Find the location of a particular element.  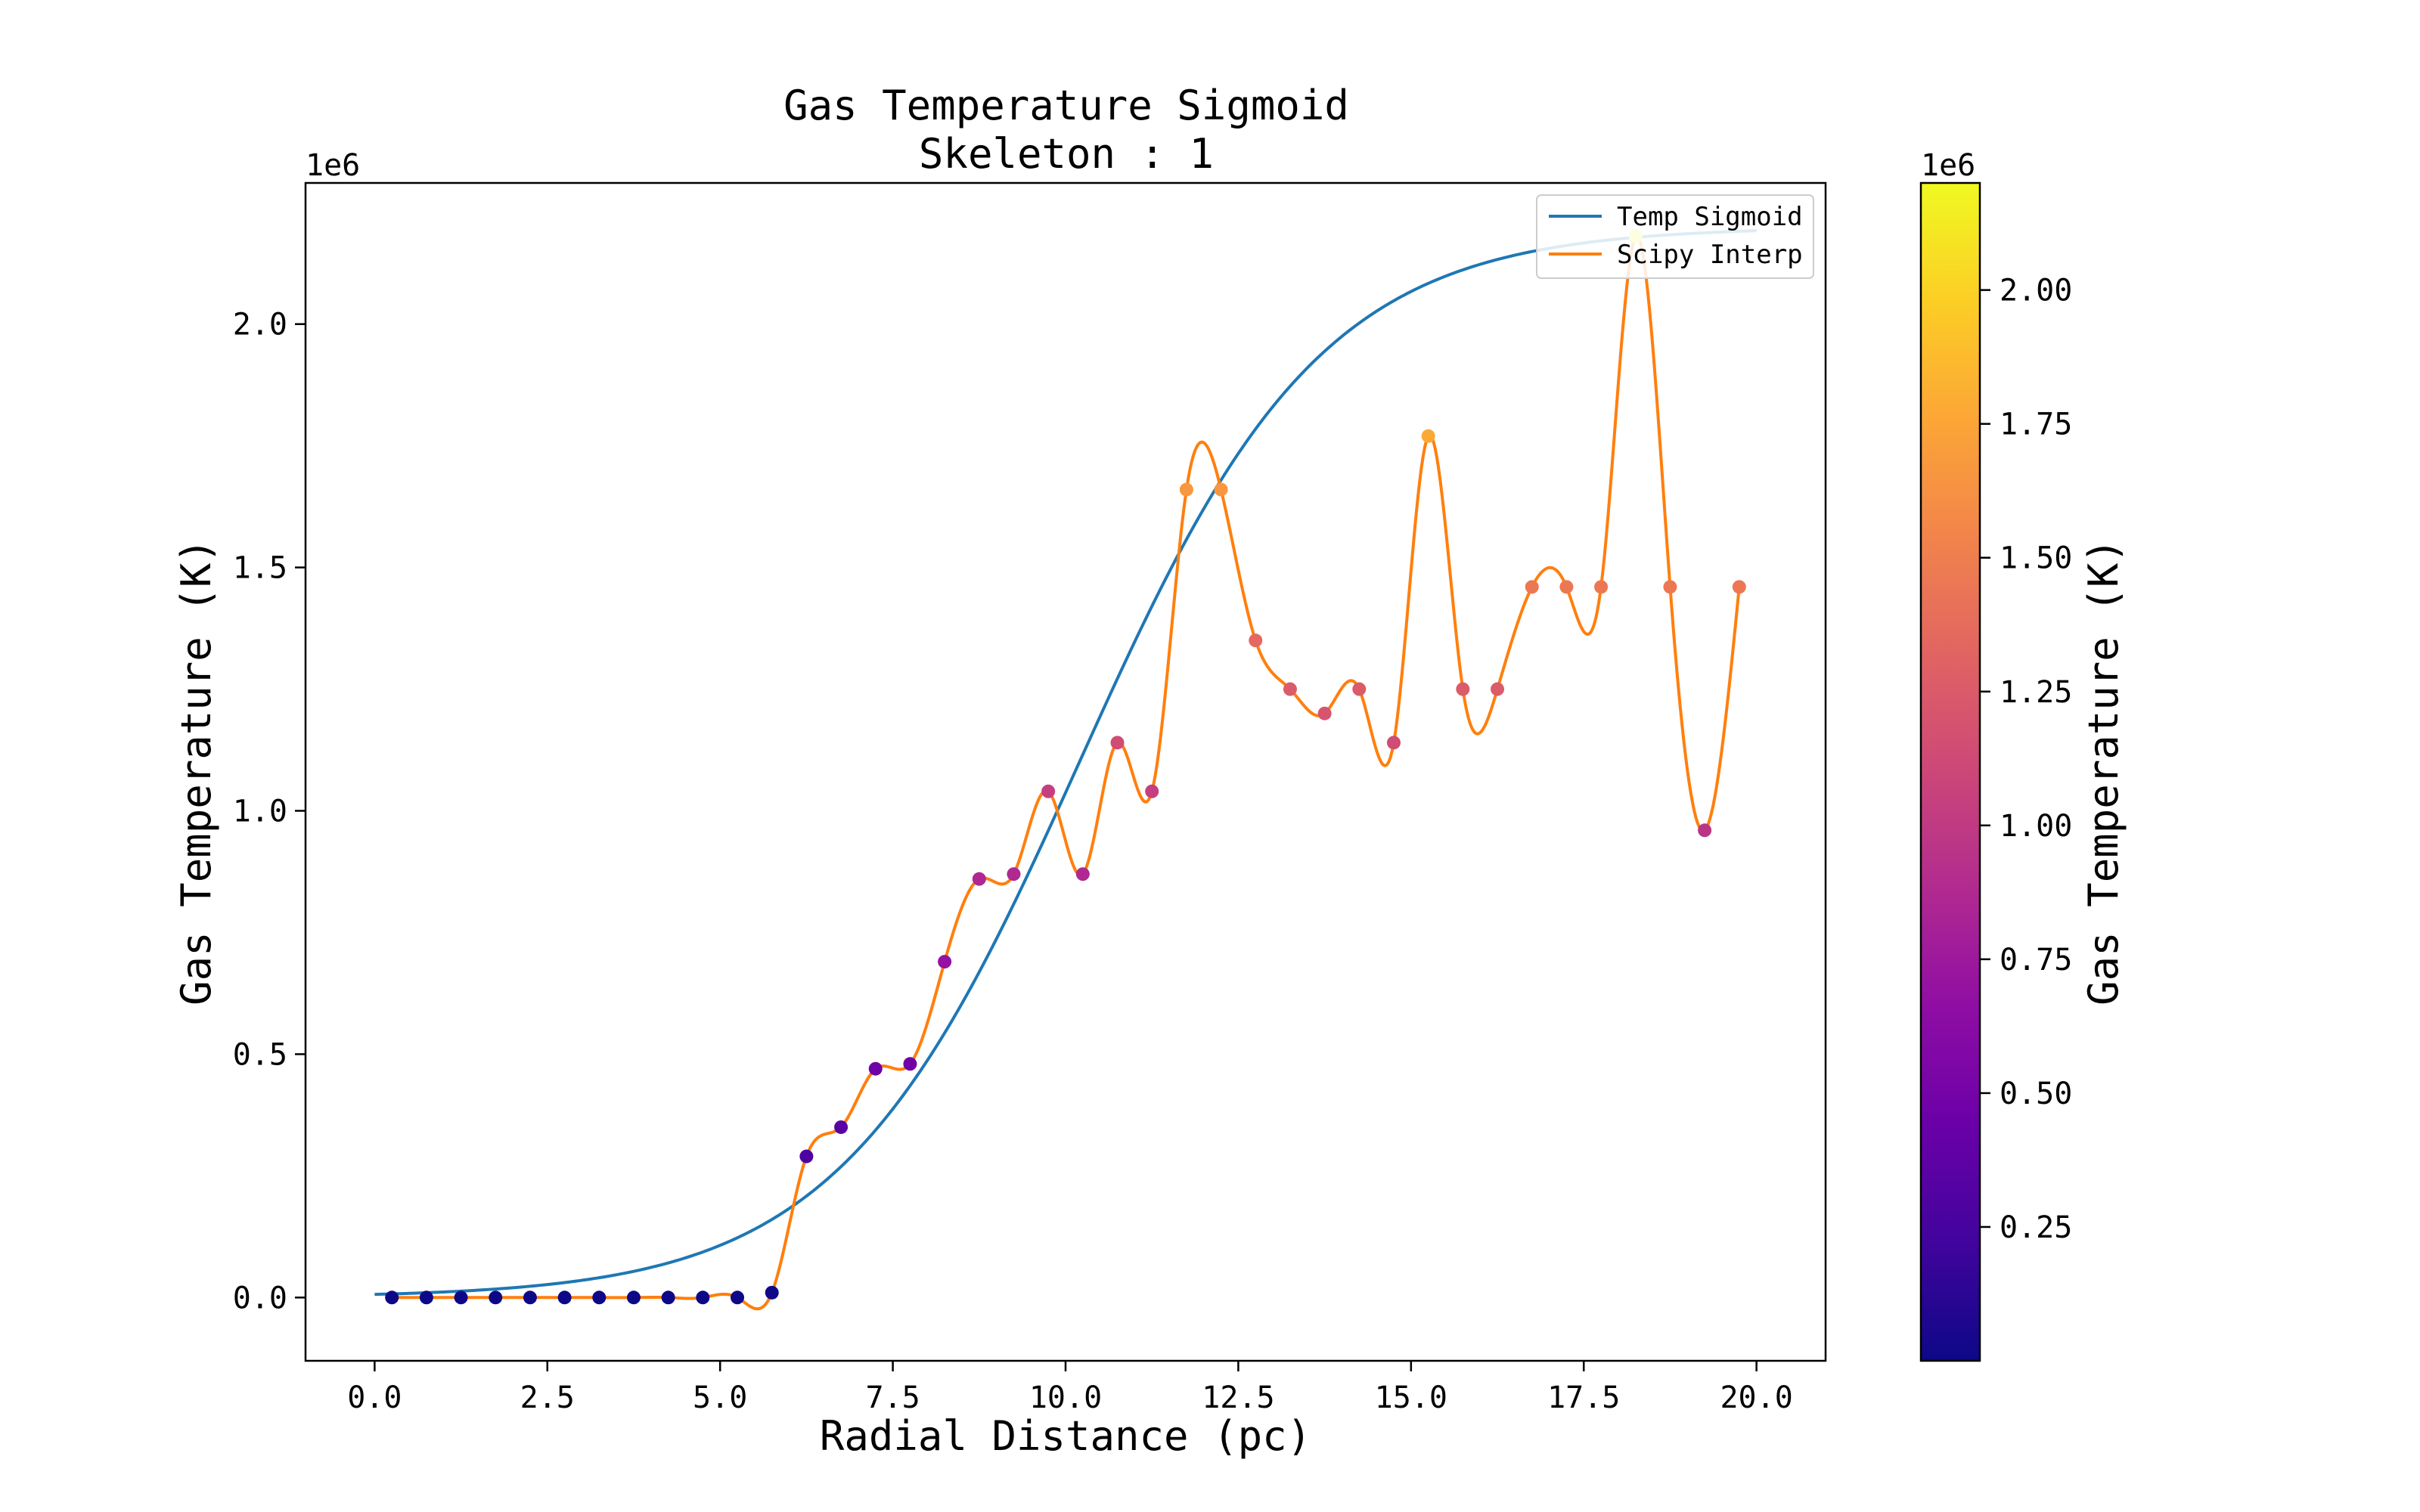

x-tick-label: 10.0 is located at coordinates (1065, 1397).